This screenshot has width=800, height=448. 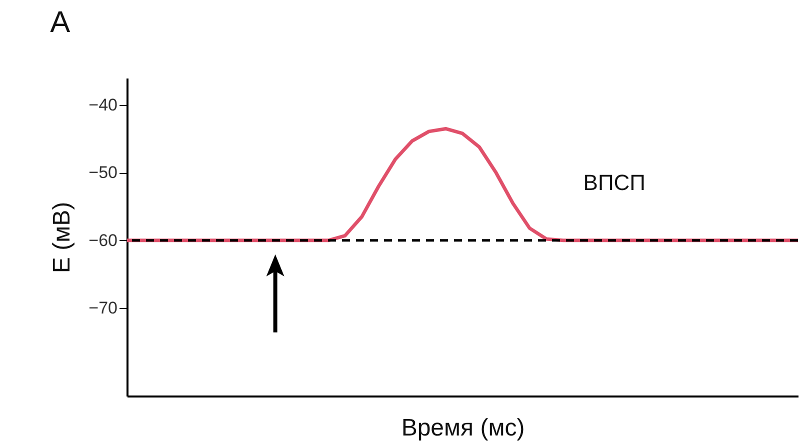 What do you see at coordinates (614, 182) in the screenshot?
I see `annotation: ВПСП` at bounding box center [614, 182].